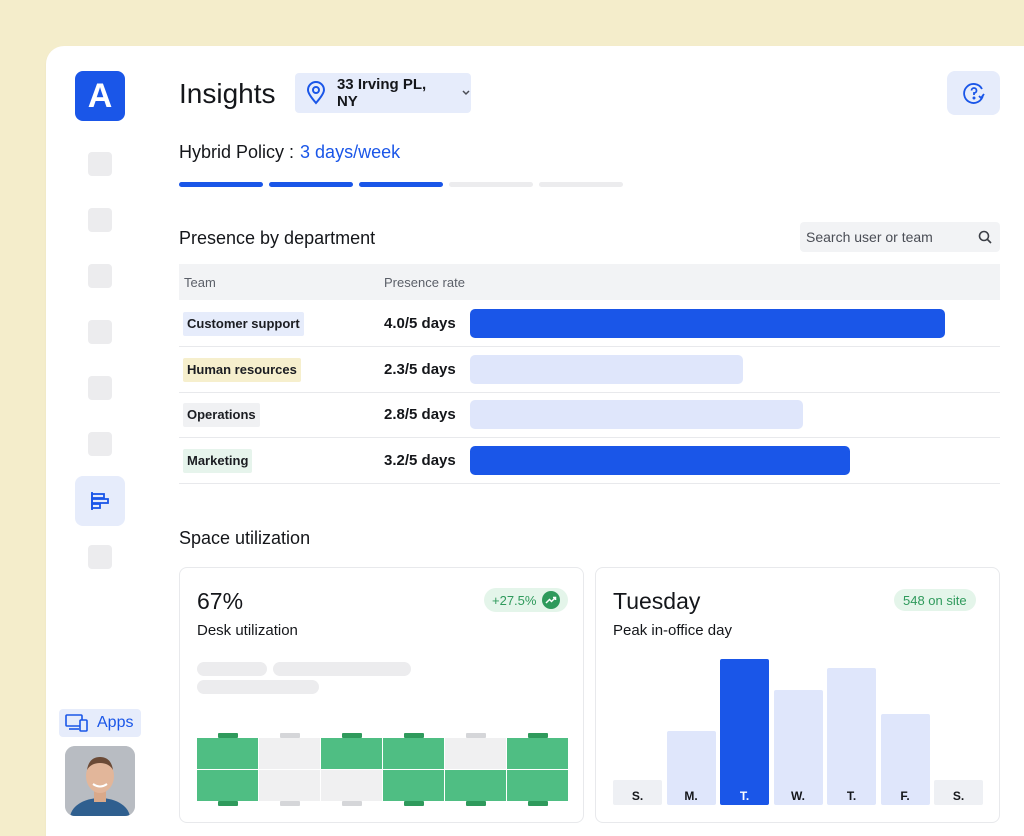  Describe the element at coordinates (221, 415) in the screenshot. I see `team-chip: Operations` at that location.